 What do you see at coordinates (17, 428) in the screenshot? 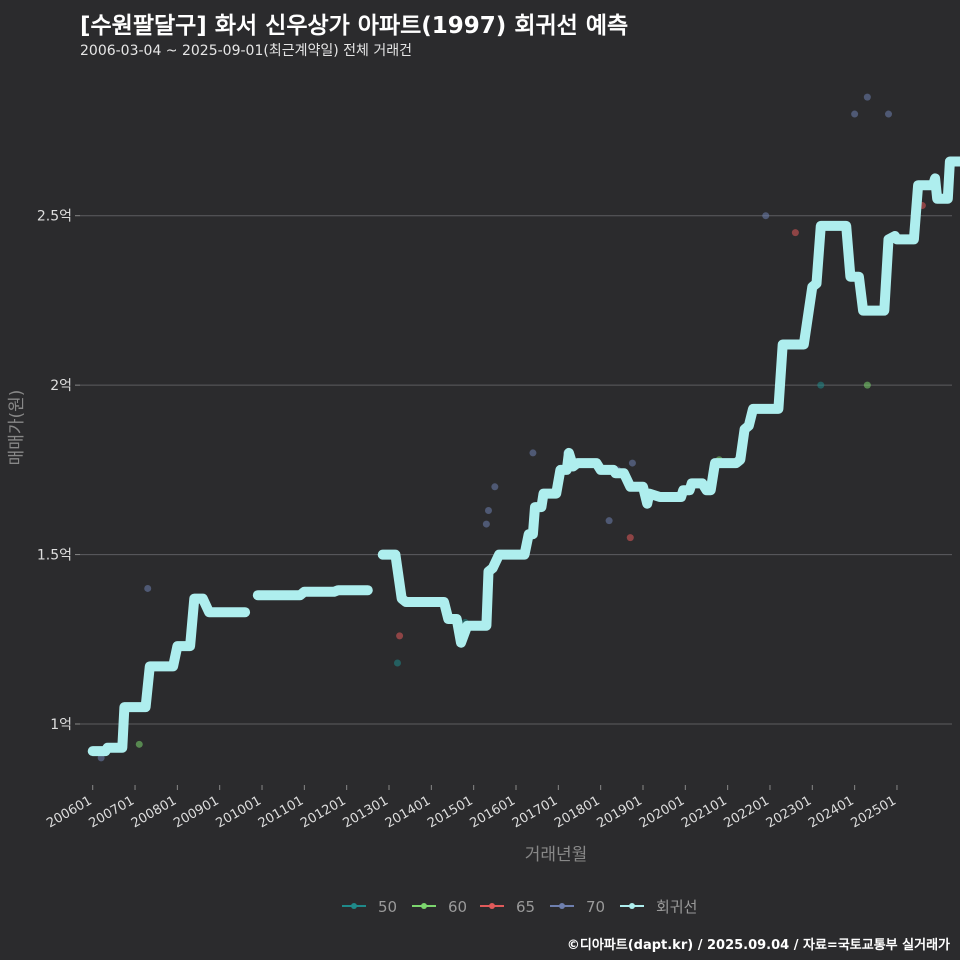
I see `y-axis-title: 매매가(원)` at bounding box center [17, 428].